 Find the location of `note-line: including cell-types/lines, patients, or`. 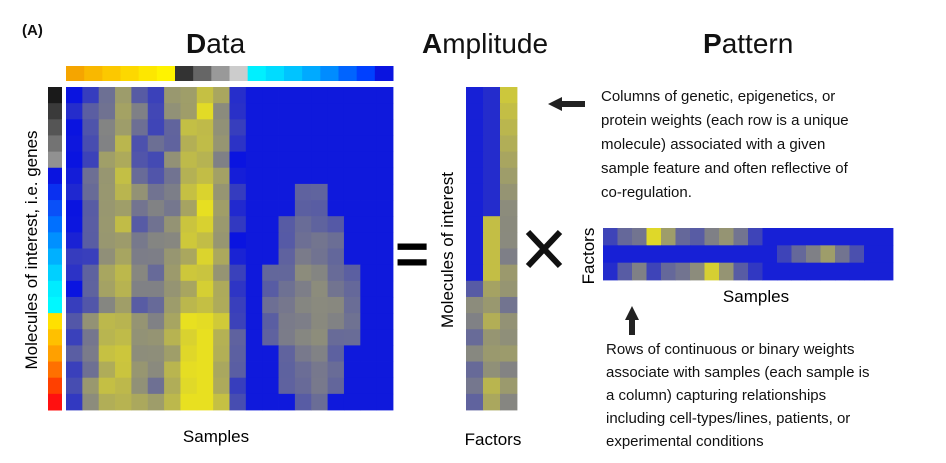

note-line: including cell-types/lines, patients, or is located at coordinates (728, 418).